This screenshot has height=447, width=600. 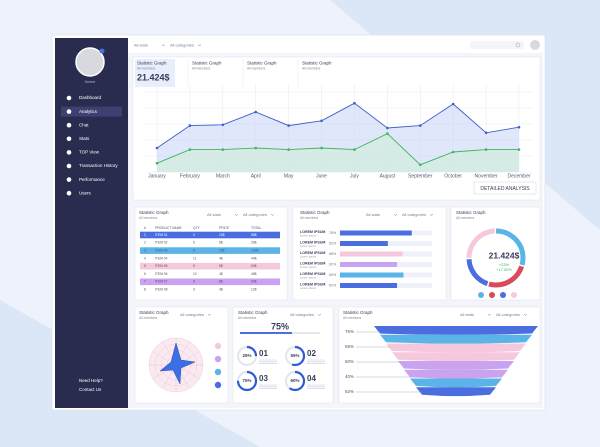 I want to click on table-cell: 50$, so click(x=254, y=235).